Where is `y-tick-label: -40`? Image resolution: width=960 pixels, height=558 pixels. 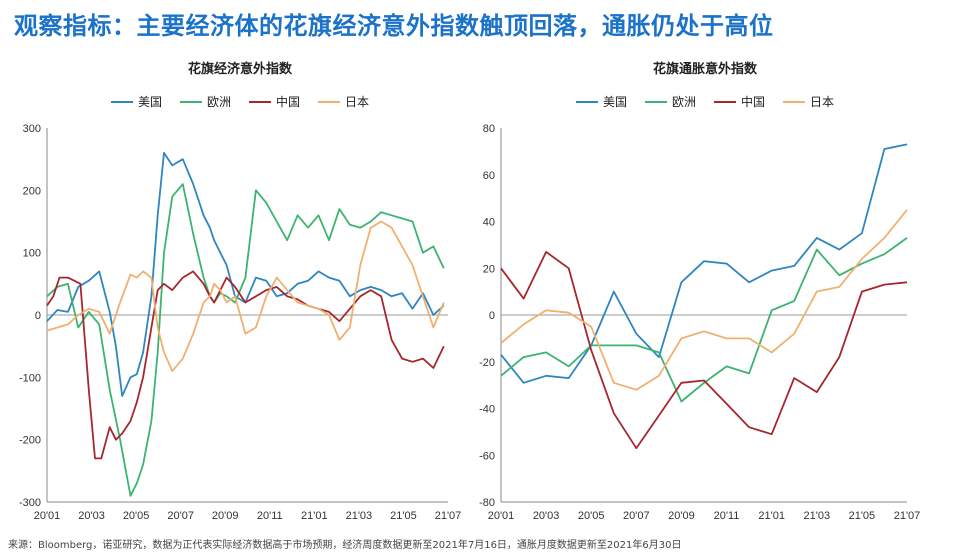 y-tick-label: -40 is located at coordinates (487, 410).